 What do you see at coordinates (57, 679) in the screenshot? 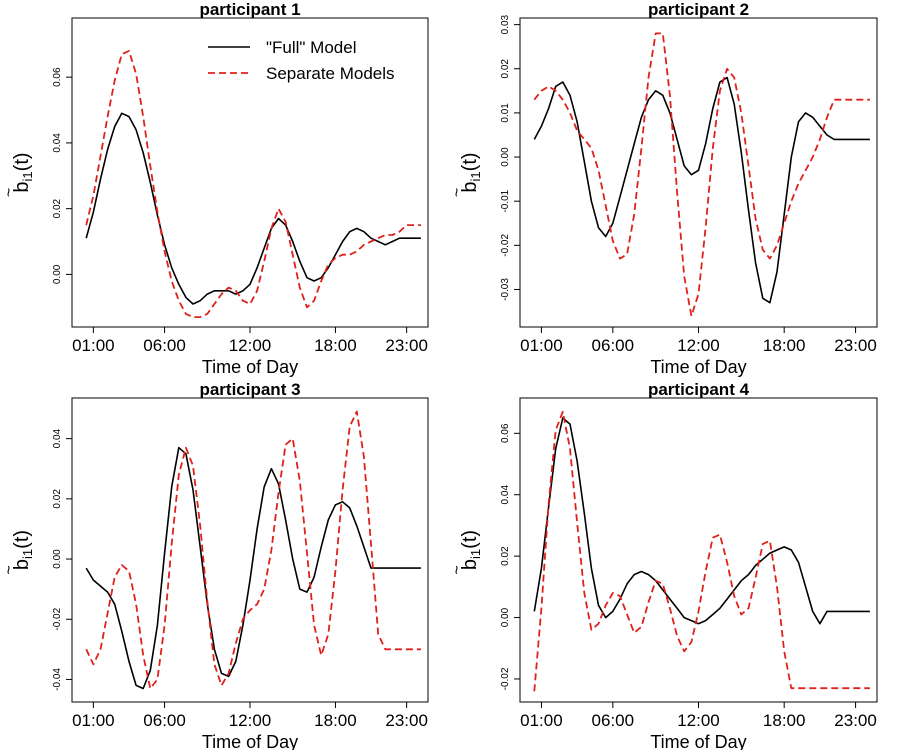
I see `y-tick-label: -0.04` at bounding box center [57, 679].